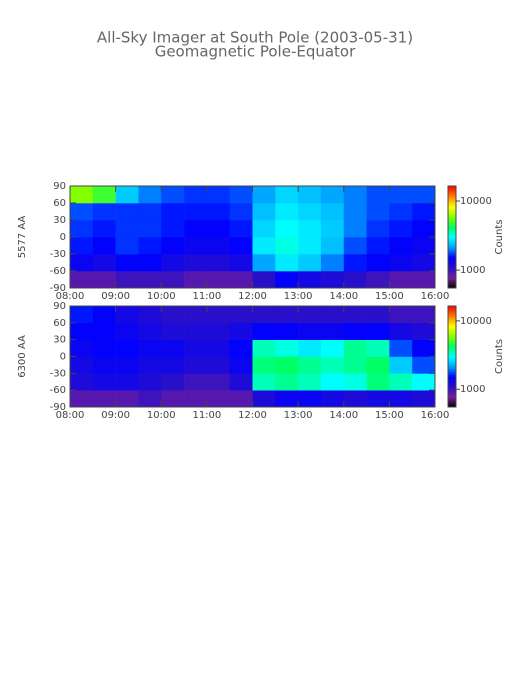 The width and height of the screenshot is (510, 680). Describe the element at coordinates (476, 321) in the screenshot. I see `colorbar-tick-label: 10000` at that location.